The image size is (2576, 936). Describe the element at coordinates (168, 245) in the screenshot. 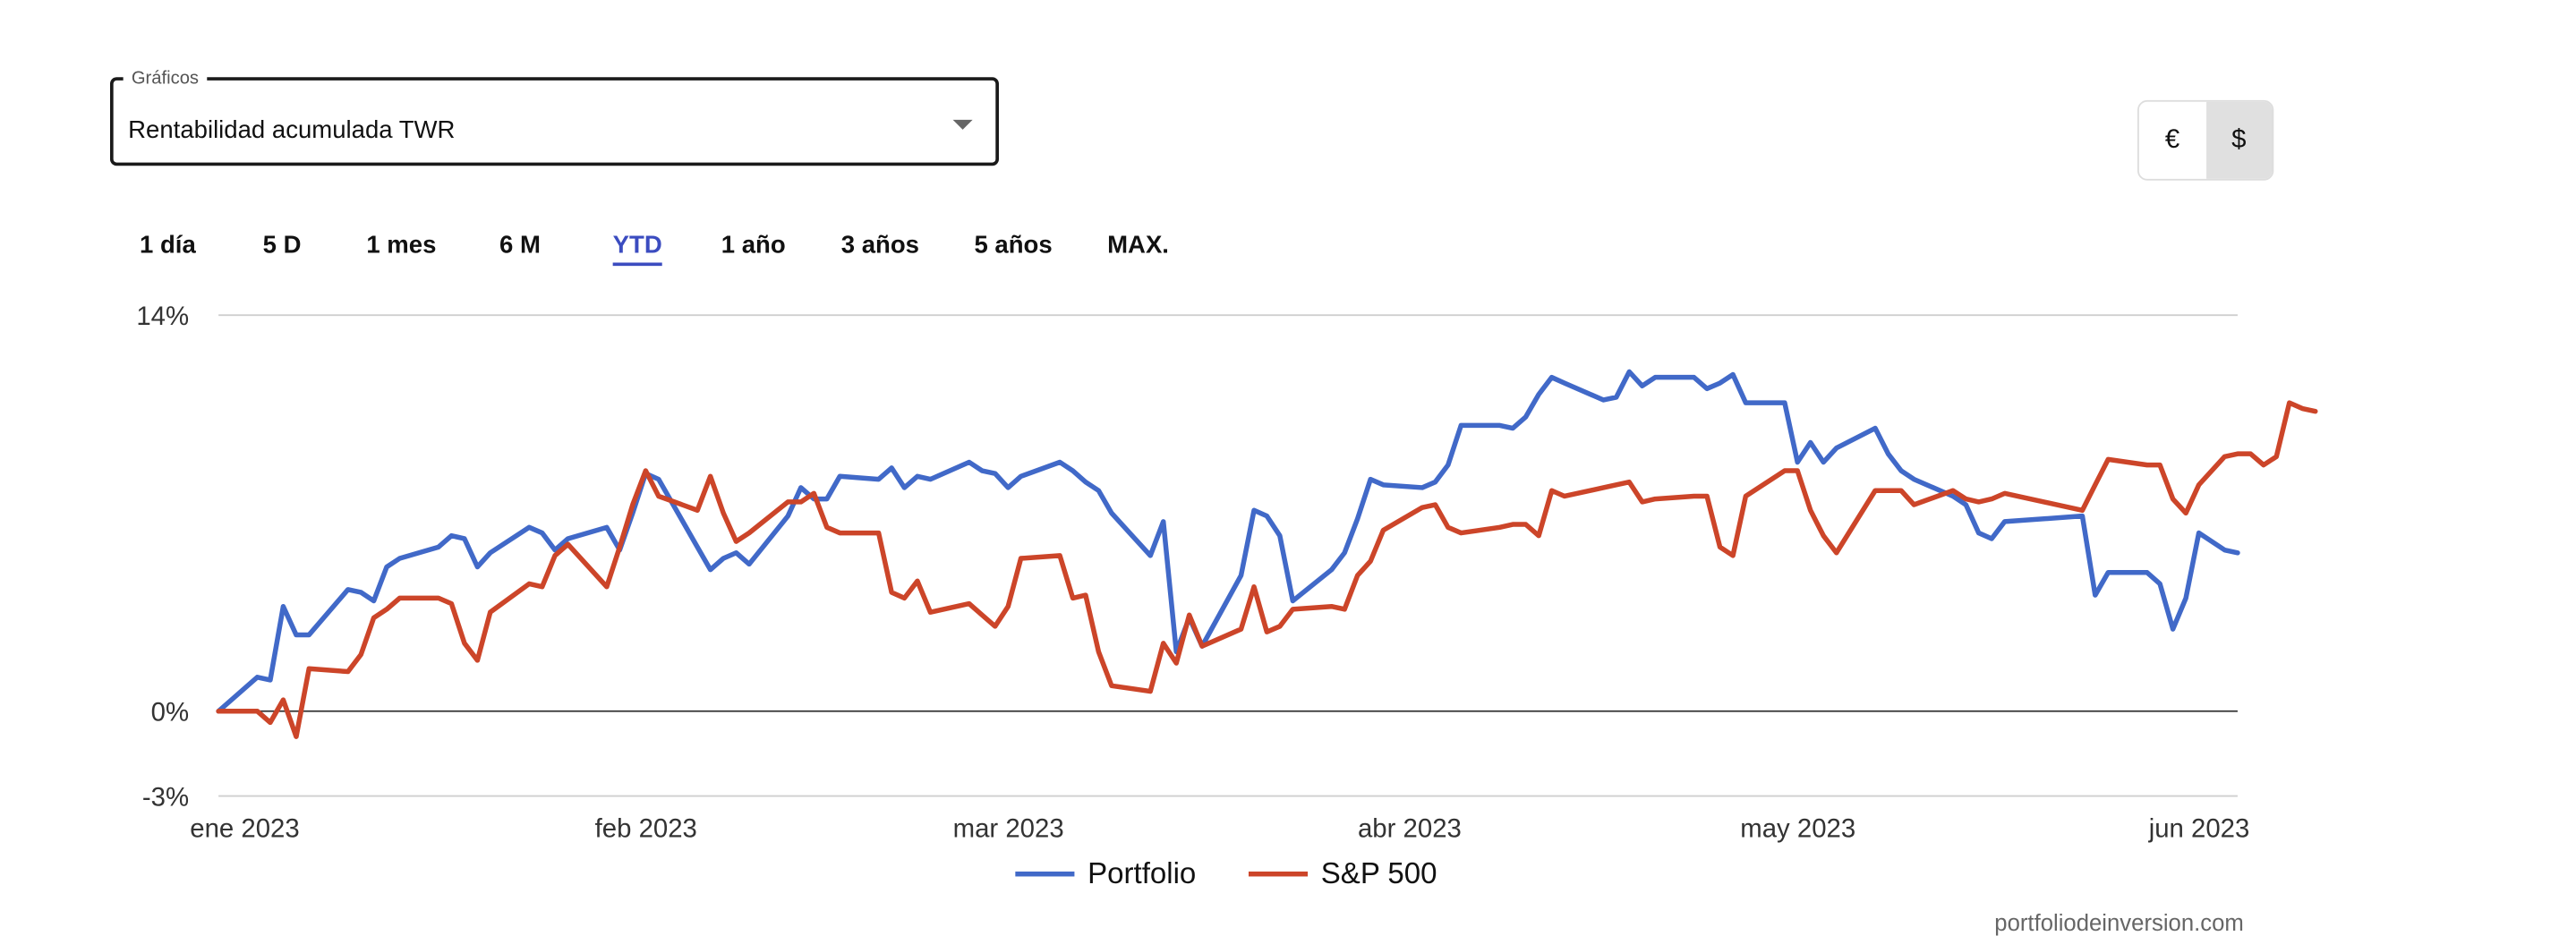

I see `range-tab-1d: 1 día` at that location.